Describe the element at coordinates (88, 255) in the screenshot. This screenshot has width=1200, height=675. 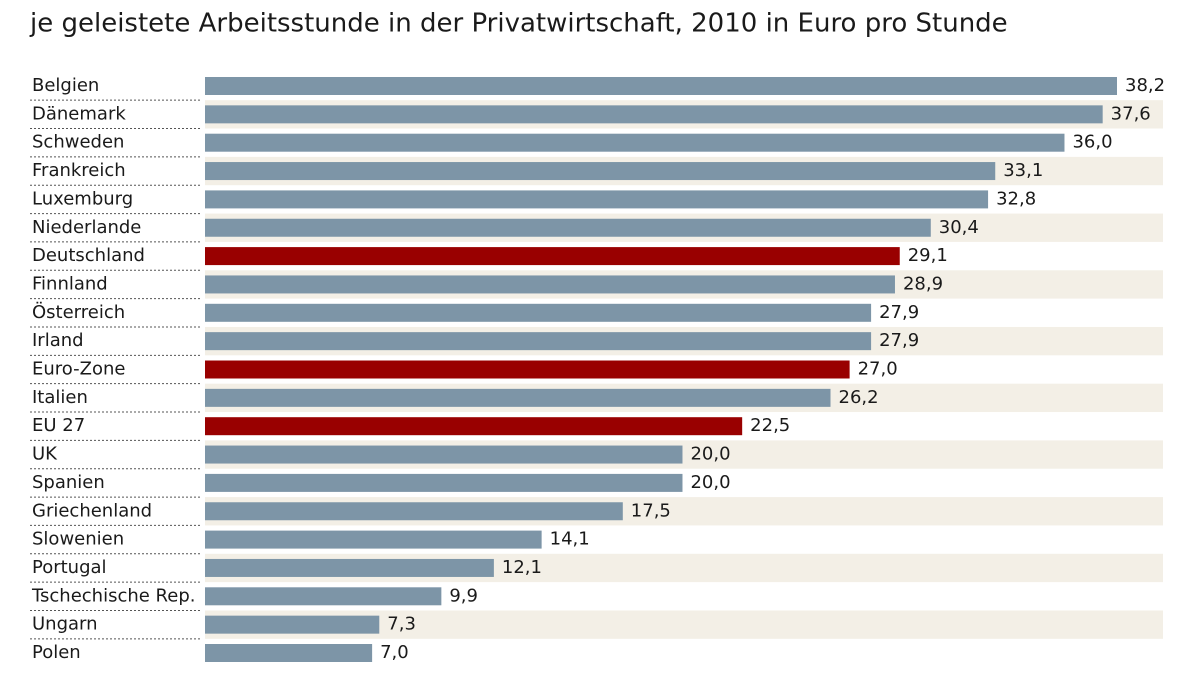
I see `category-label: Deutschland` at that location.